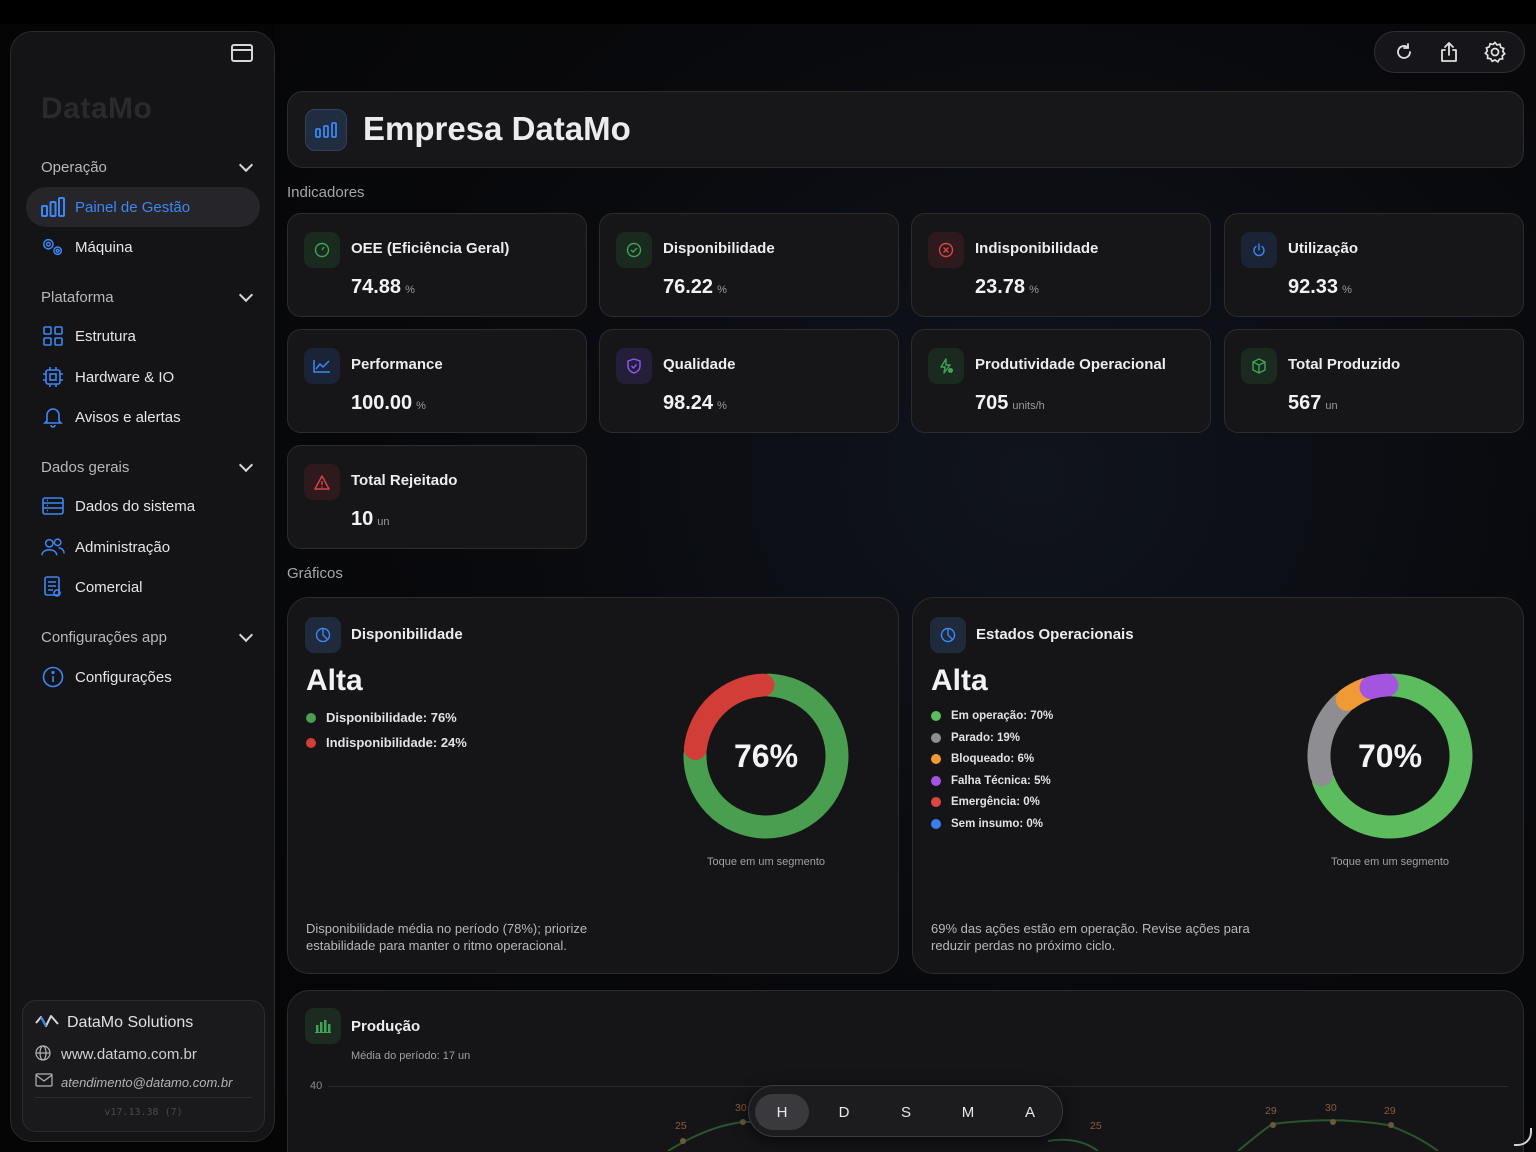 This screenshot has height=1152, width=1536. What do you see at coordinates (1061, 265) in the screenshot?
I see `kpi-card-indisponibilidade: Indisponibilidade 23.78%` at bounding box center [1061, 265].